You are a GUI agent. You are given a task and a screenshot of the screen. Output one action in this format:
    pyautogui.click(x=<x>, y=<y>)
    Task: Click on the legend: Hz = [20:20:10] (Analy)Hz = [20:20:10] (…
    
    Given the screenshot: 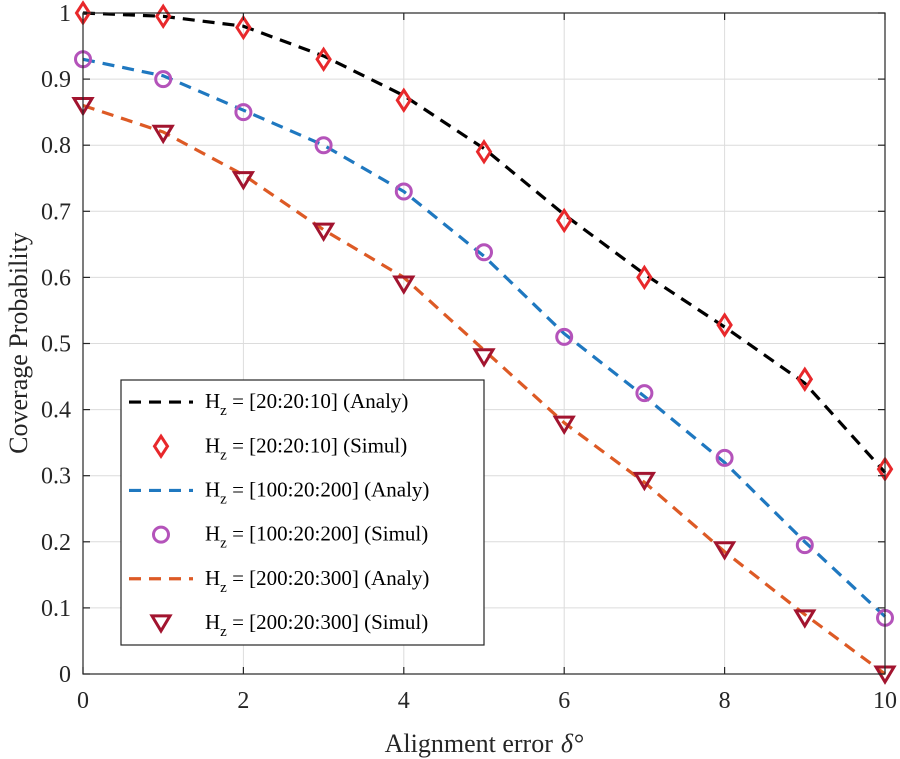 What is the action you would take?
    pyautogui.click(x=302, y=512)
    